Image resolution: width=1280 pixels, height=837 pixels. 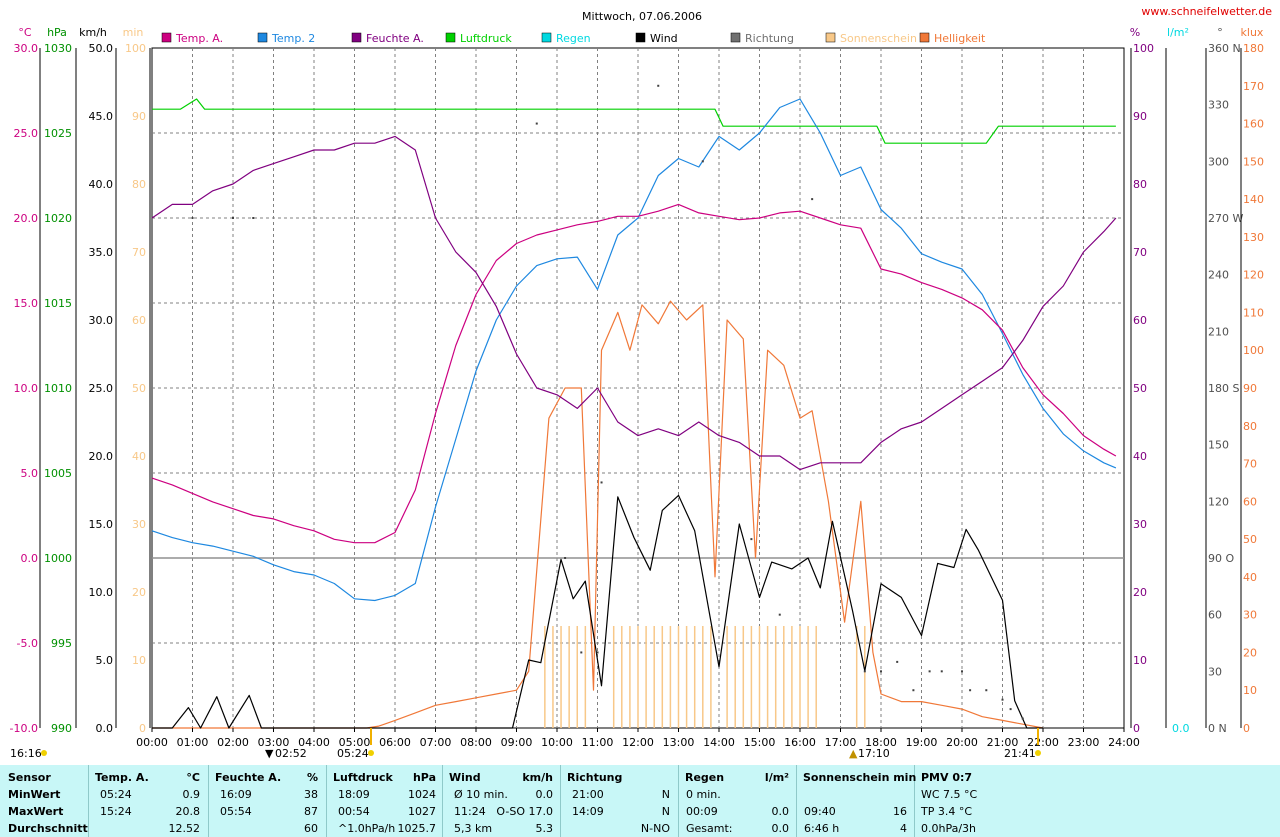 I want to click on x-tick-label: 21:00, so click(x=1003, y=742).